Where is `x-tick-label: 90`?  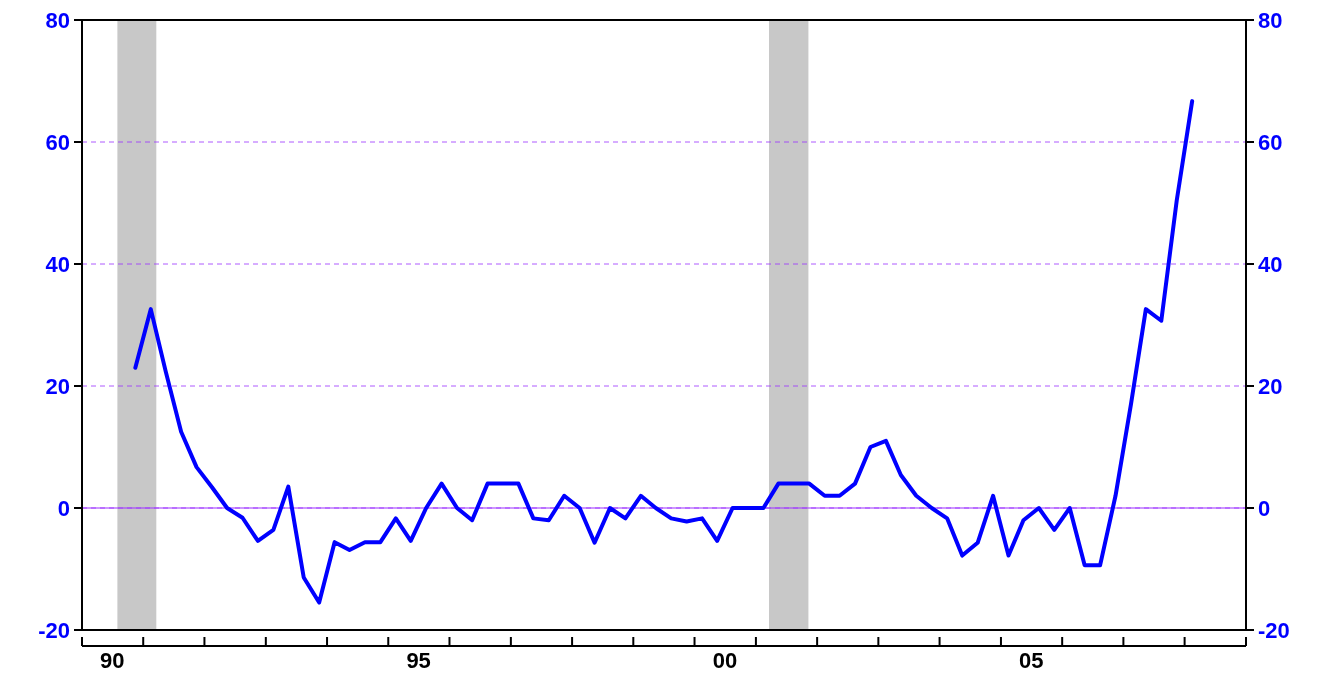
x-tick-label: 90 is located at coordinates (112, 660).